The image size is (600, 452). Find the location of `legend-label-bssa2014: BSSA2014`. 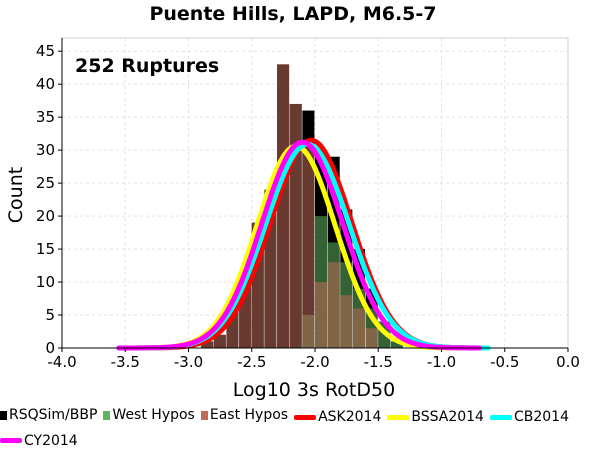

legend-label-bssa2014: BSSA2014 is located at coordinates (447, 417).